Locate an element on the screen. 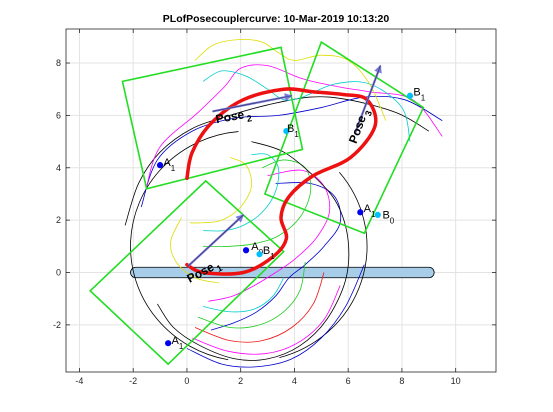 Image resolution: width=553 pixels, height=412 pixels. y-tick-label: 0 is located at coordinates (58, 273).